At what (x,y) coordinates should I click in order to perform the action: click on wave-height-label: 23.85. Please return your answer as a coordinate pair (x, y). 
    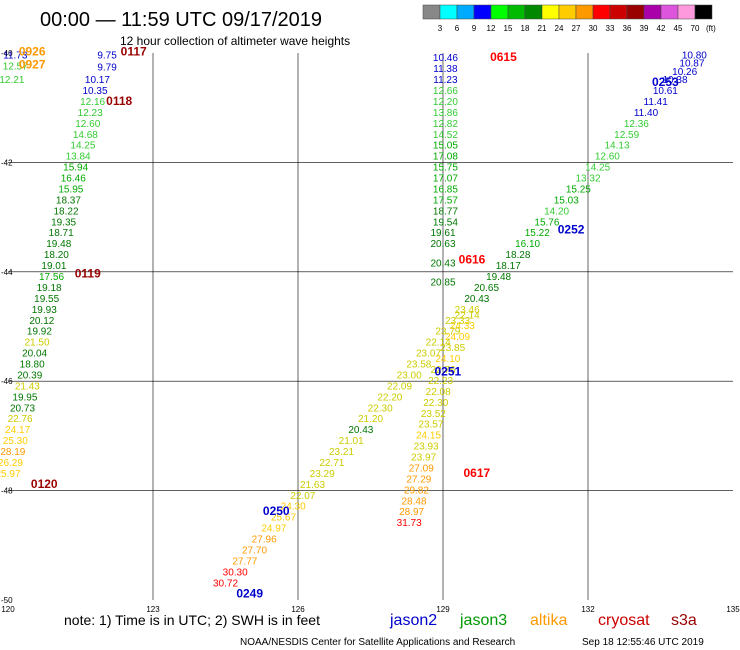
    Looking at the image, I should click on (452, 348).